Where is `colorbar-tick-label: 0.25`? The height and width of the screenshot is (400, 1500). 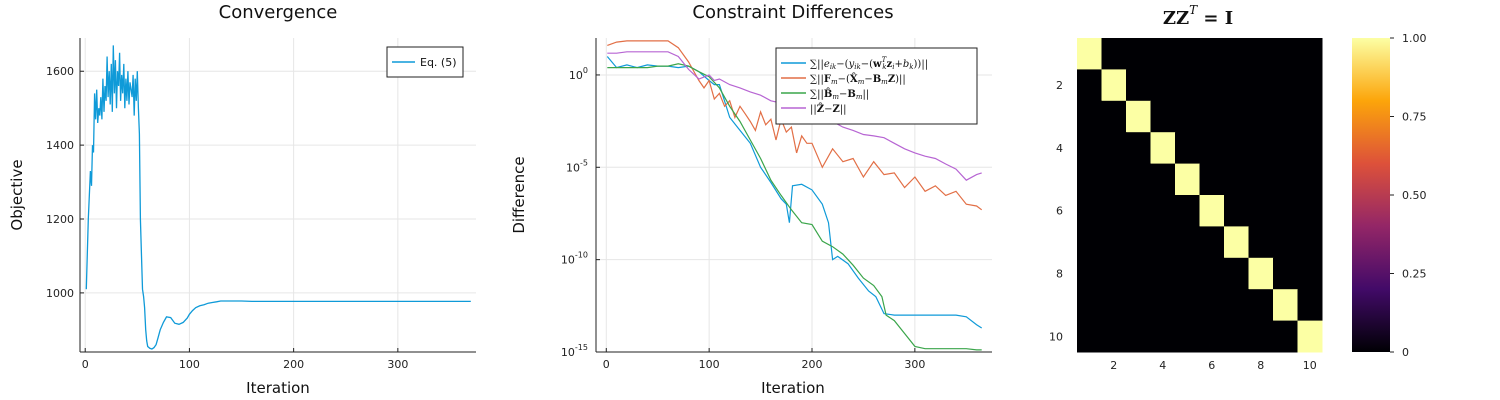
colorbar-tick-label: 0.25 is located at coordinates (1414, 274).